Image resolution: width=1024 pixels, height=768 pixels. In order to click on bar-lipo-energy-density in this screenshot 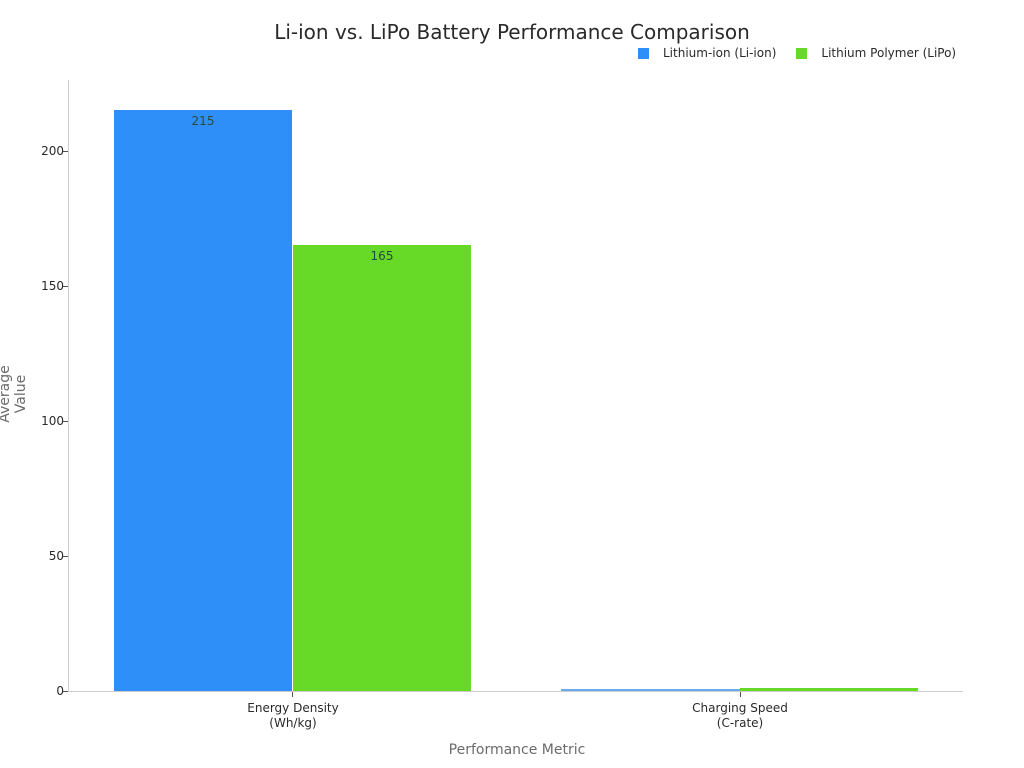, I will do `click(382, 468)`.